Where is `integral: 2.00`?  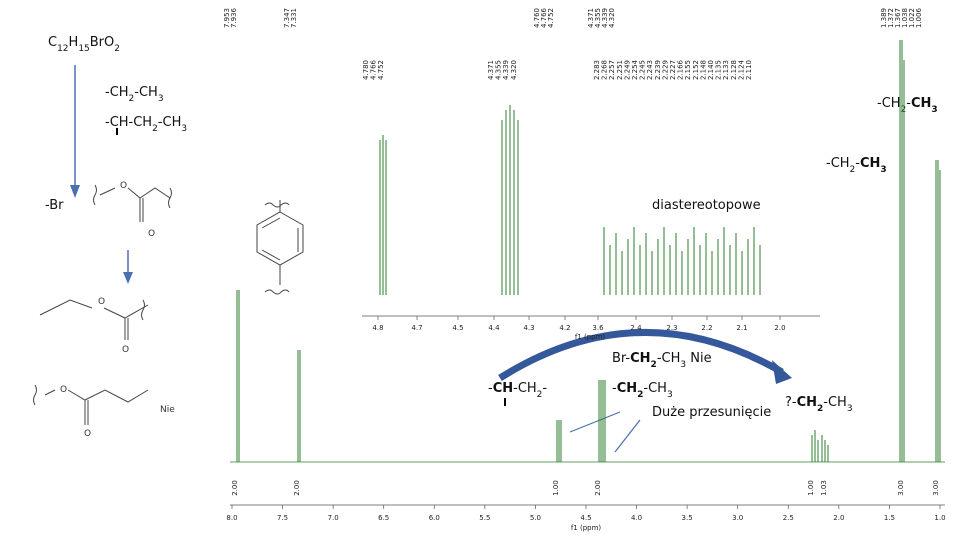 integral: 2.00 is located at coordinates (235, 488).